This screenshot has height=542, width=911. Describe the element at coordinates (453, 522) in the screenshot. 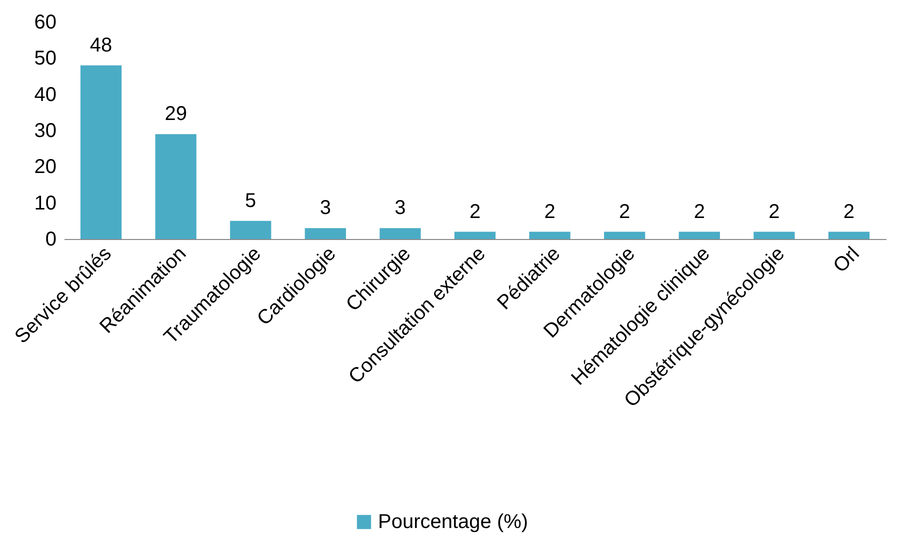

I see `legend-label: Pourcentage (%)` at that location.